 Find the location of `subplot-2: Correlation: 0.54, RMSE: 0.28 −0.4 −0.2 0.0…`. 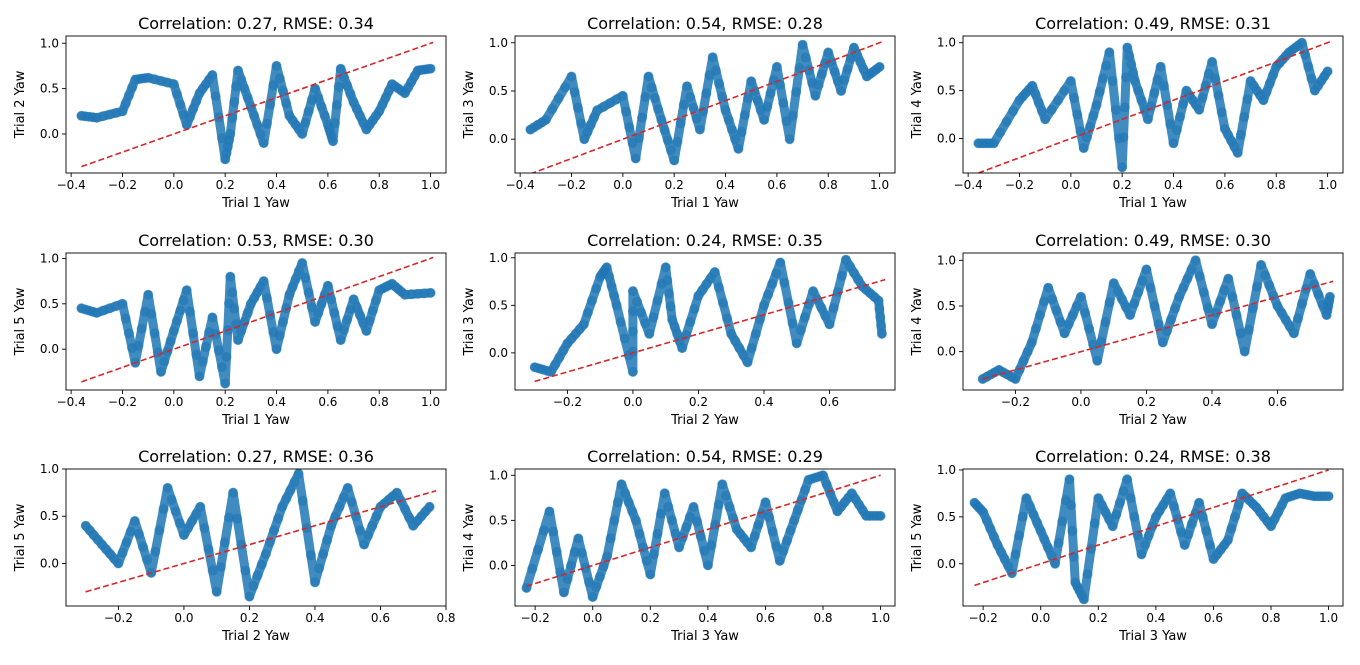

subplot-2: Correlation: 0.54, RMSE: 0.28 −0.4 −0.2 0.0… is located at coordinates (679, 112).